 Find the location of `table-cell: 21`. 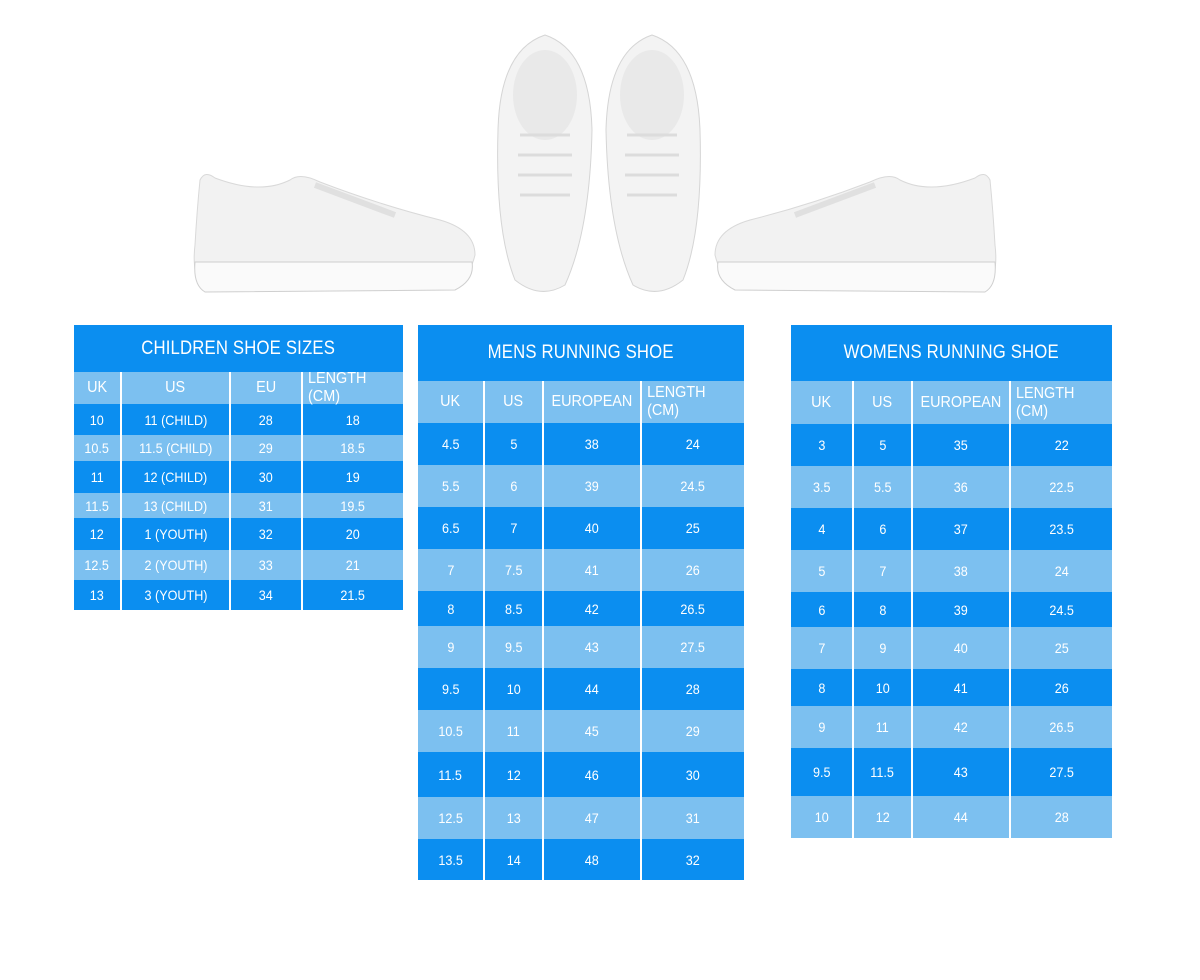

table-cell: 21 is located at coordinates (353, 565).